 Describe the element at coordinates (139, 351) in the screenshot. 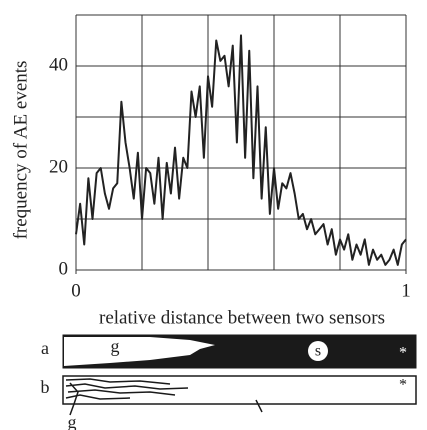

I see `region` at that location.